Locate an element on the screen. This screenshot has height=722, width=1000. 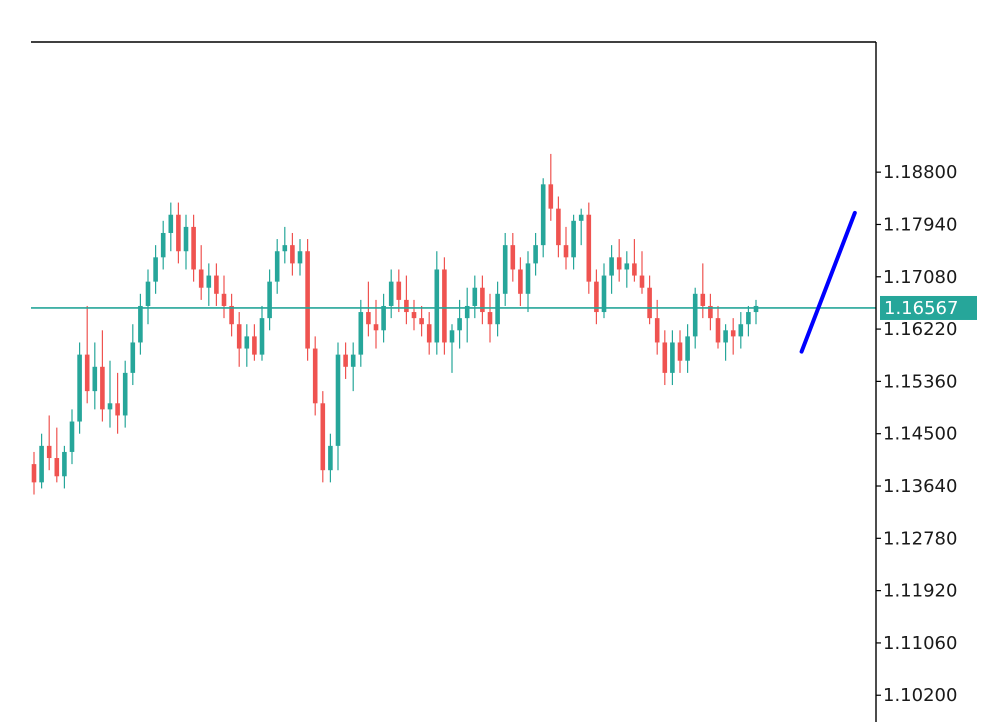
y-tick-label: 1.11060 is located at coordinates (920, 643).